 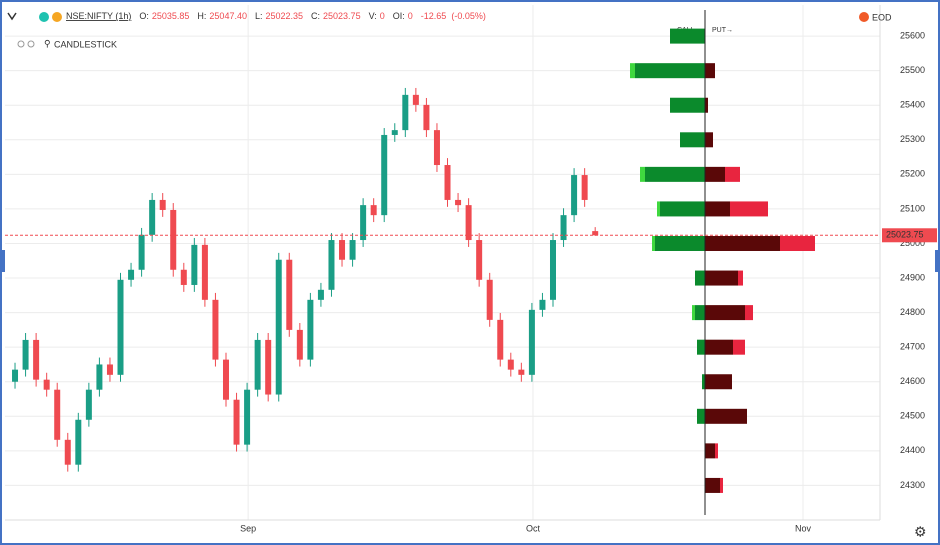 What do you see at coordinates (912, 485) in the screenshot?
I see `y-tick-label: 24300` at bounding box center [912, 485].